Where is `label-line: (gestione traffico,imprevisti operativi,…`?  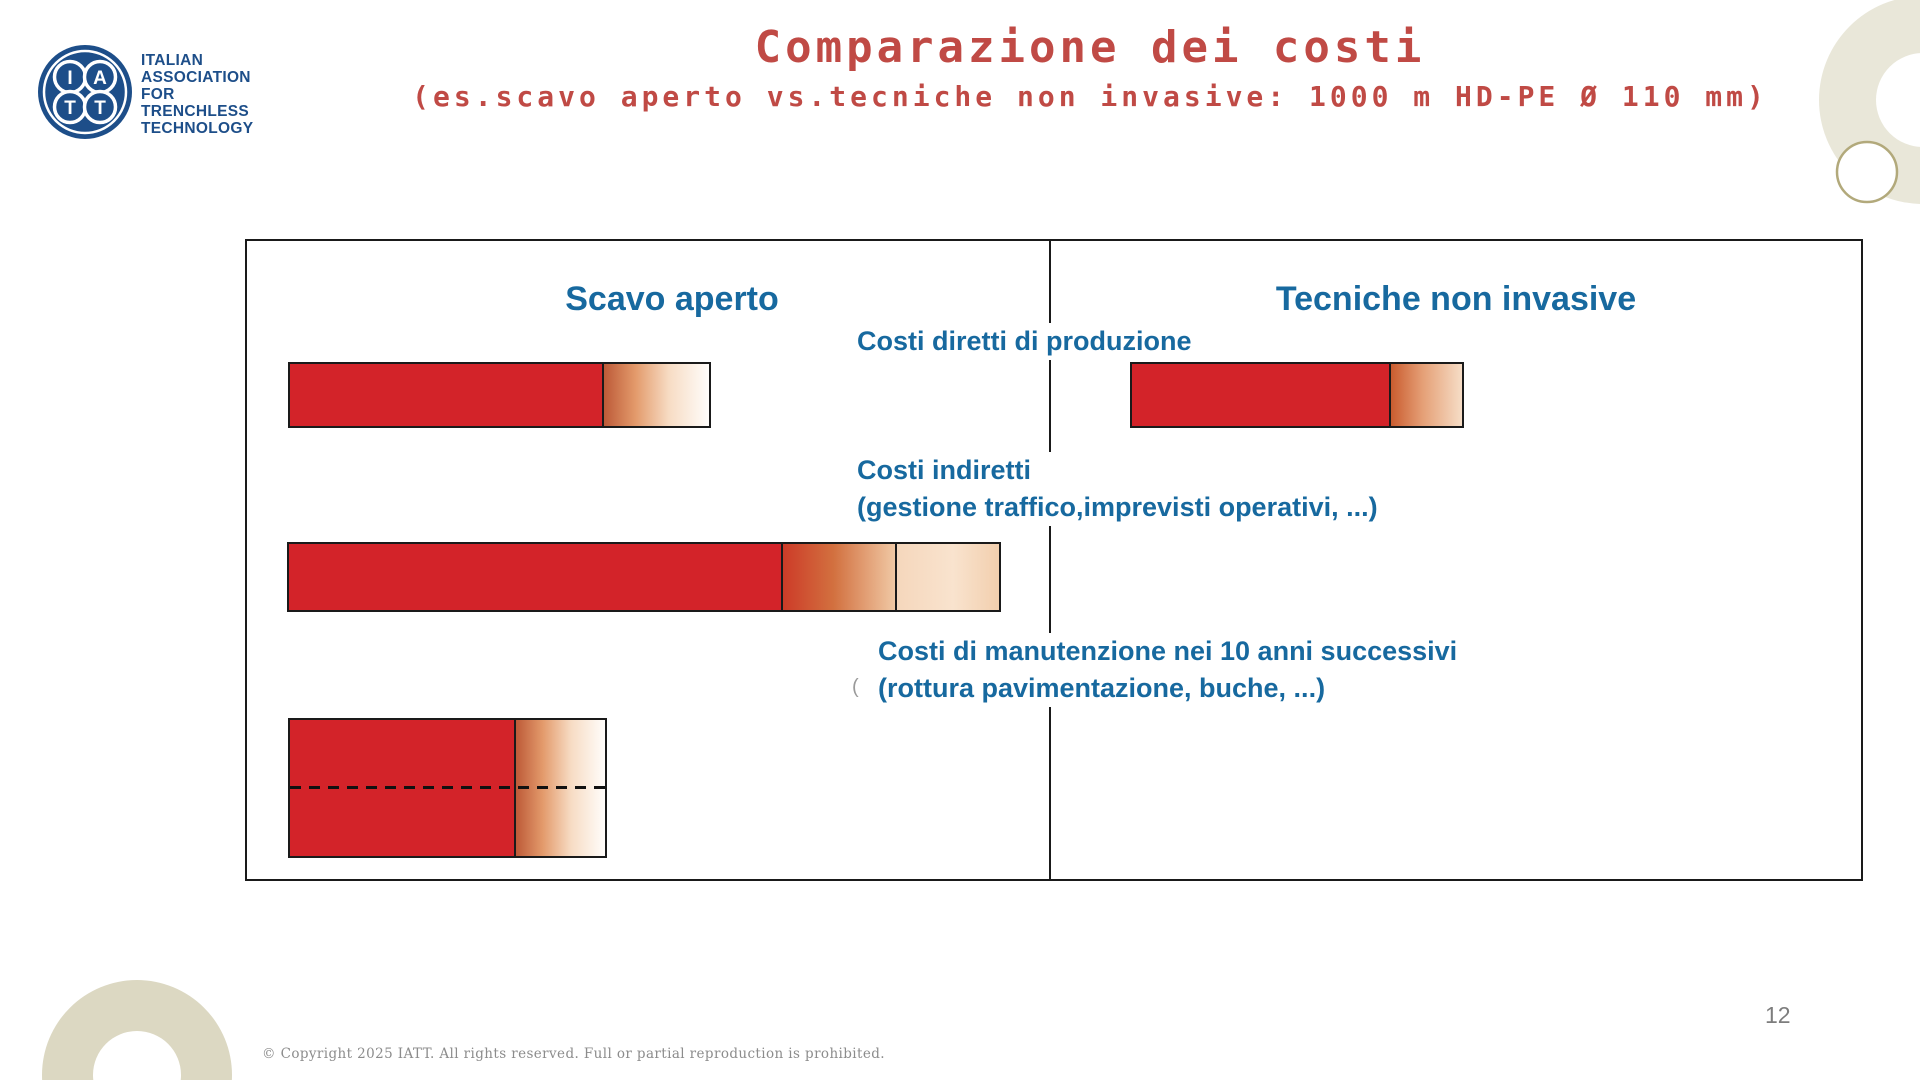
label-line: (gestione traffico,imprevisti operativi,… is located at coordinates (1117, 507).